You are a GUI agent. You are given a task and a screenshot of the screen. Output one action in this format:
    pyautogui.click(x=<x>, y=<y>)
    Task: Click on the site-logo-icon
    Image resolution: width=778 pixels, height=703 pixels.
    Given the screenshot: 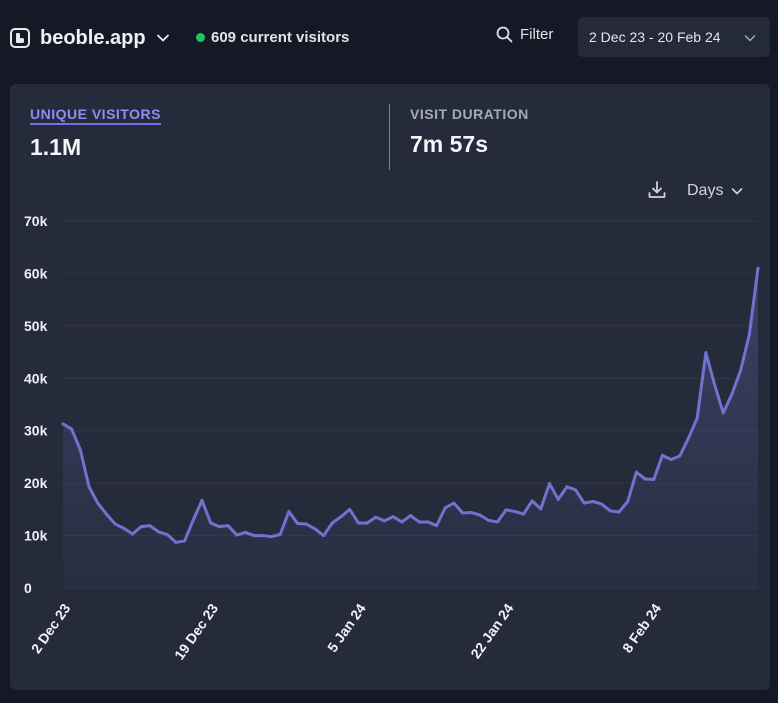 What is the action you would take?
    pyautogui.click(x=20, y=38)
    